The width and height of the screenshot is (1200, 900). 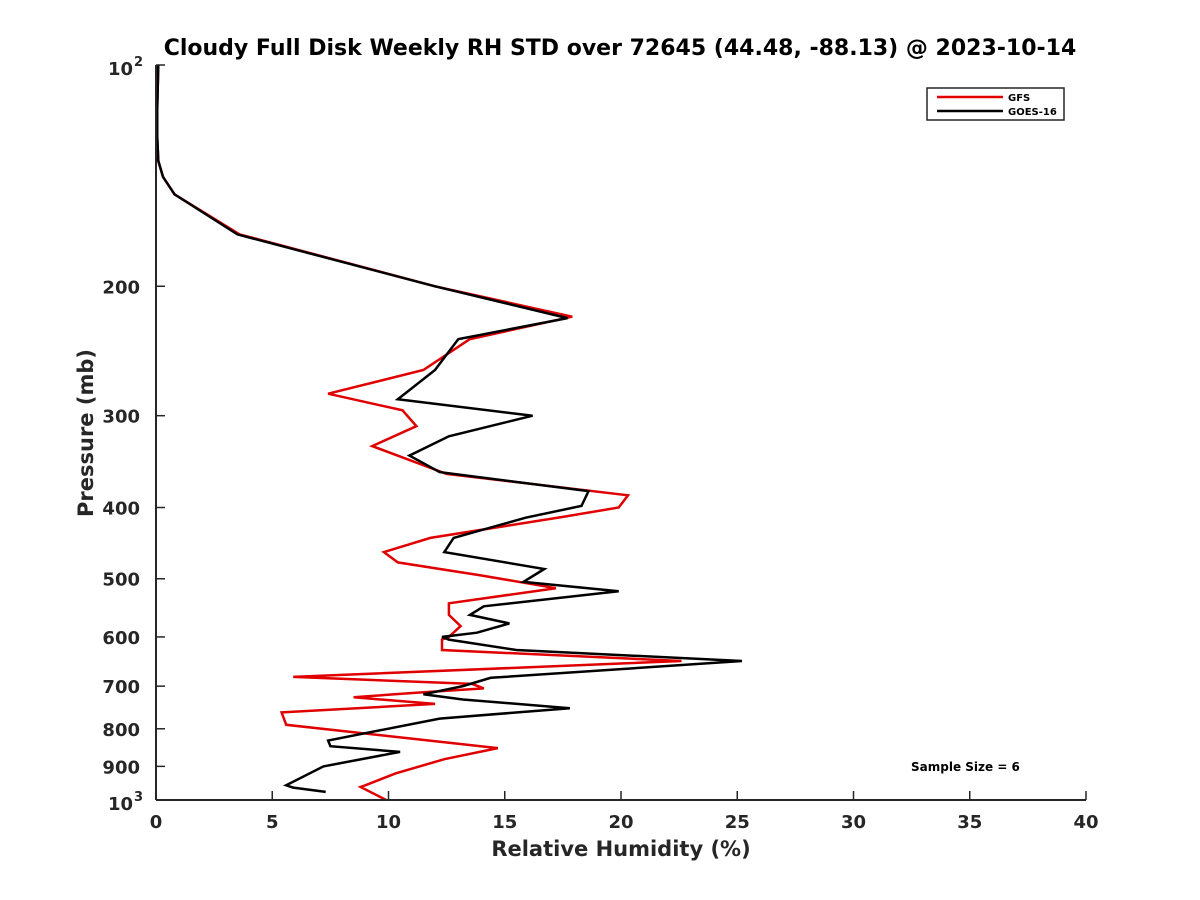 What do you see at coordinates (272, 822) in the screenshot?
I see `x-tick-label: 5` at bounding box center [272, 822].